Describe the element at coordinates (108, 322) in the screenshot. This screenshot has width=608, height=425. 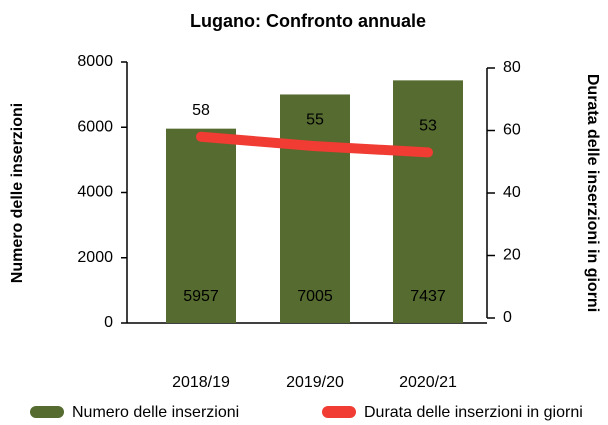
I see `y-tick-label: 0` at that location.